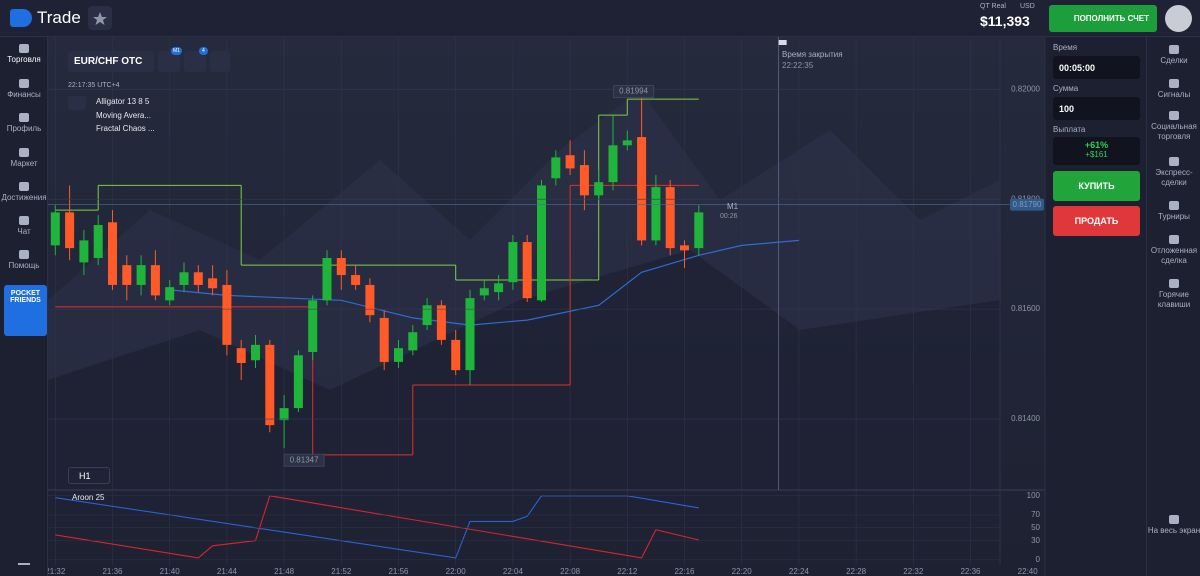  What do you see at coordinates (1174, 299) in the screenshot?
I see `nav-label: Горячие клавиши` at bounding box center [1174, 299].